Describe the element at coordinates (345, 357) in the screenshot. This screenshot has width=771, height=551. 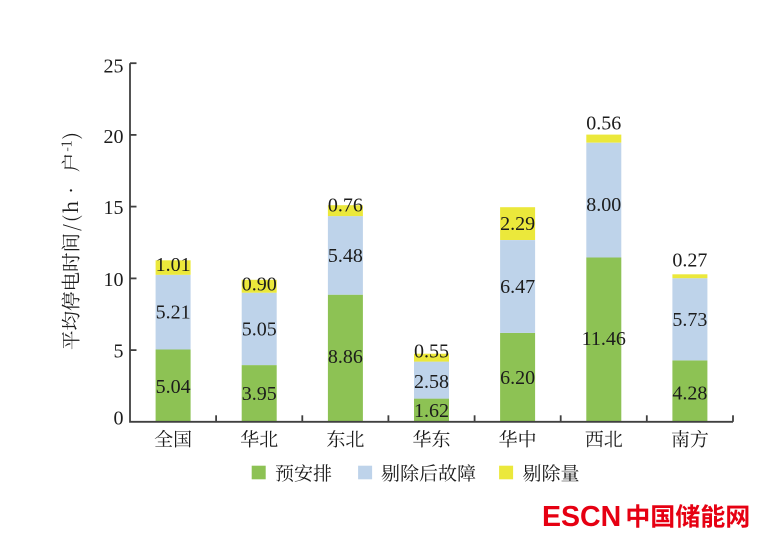
I see `svg-text: 8.86` at that location.